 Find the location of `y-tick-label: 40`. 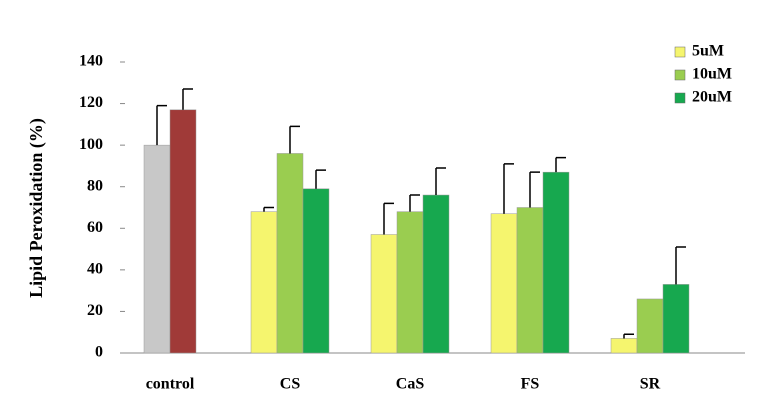

y-tick-label: 40 is located at coordinates (95, 269).